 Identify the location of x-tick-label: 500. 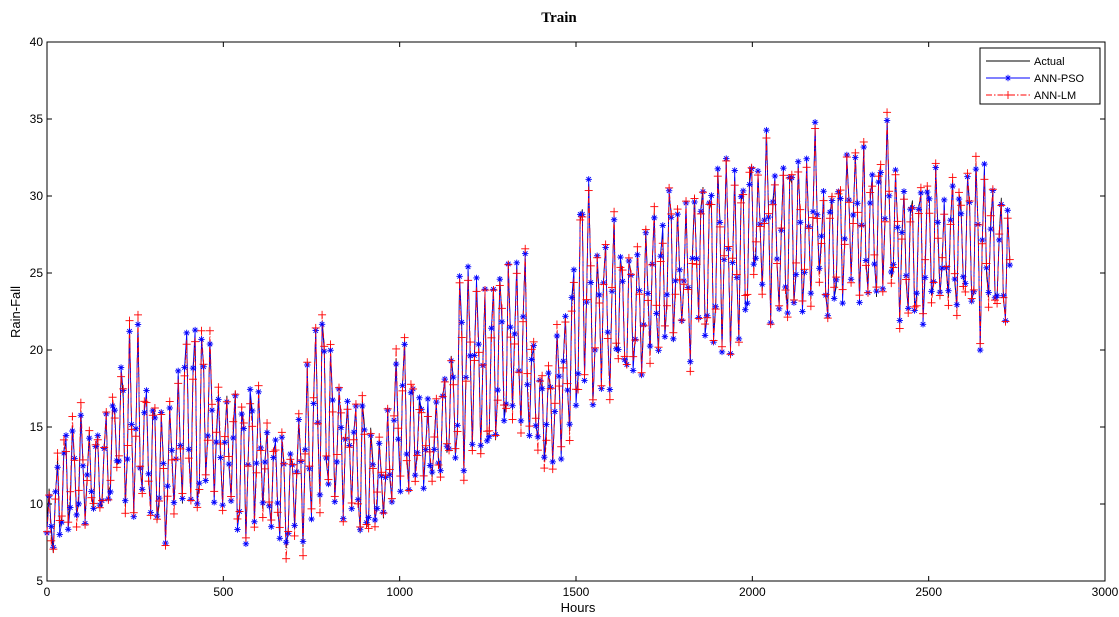
(223, 592).